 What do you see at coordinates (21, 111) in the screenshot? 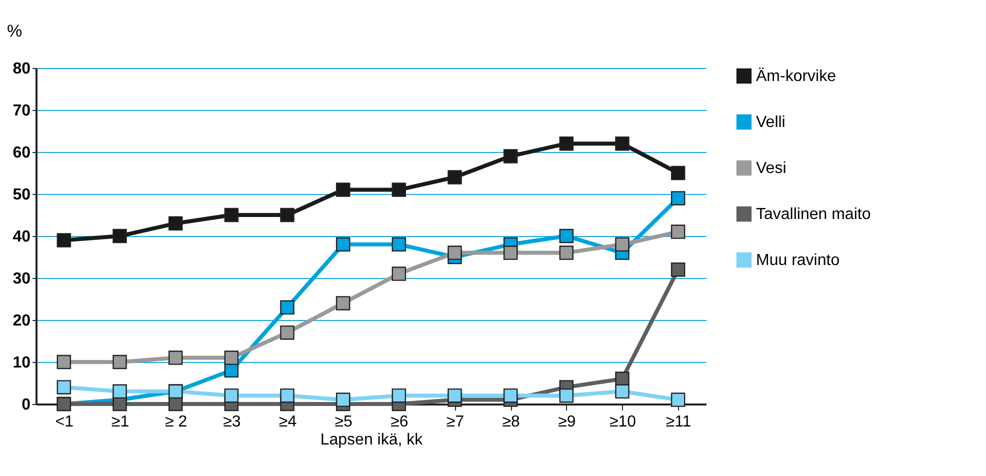
I see `y-tick-label: 70` at bounding box center [21, 111].